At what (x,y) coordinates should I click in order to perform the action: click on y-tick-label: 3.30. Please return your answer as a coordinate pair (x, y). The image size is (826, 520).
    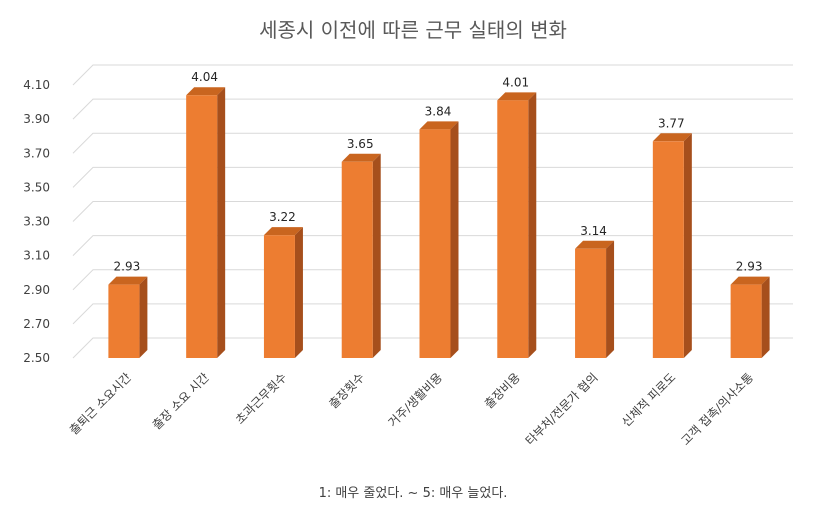
    Looking at the image, I should click on (36, 222).